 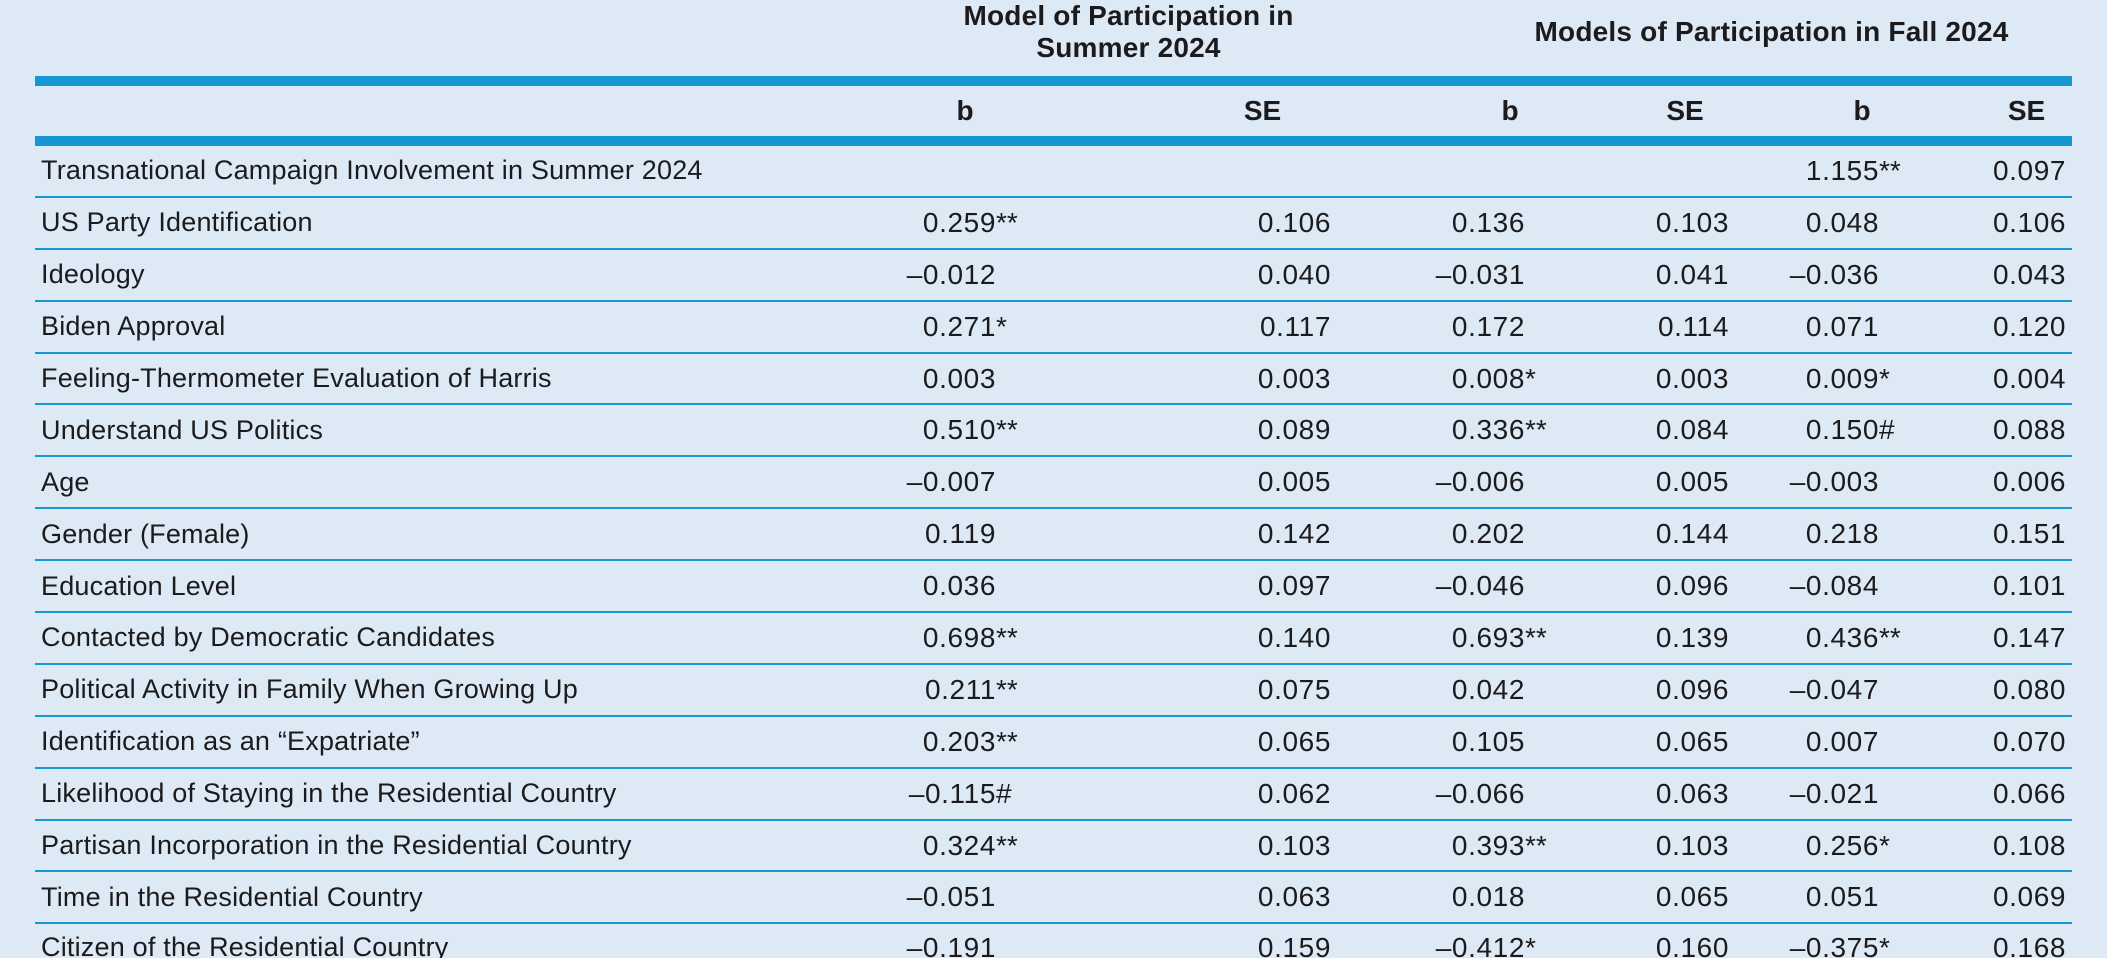 What do you see at coordinates (946, 691) in the screenshot?
I see `value-cell: 0.211 **` at bounding box center [946, 691].